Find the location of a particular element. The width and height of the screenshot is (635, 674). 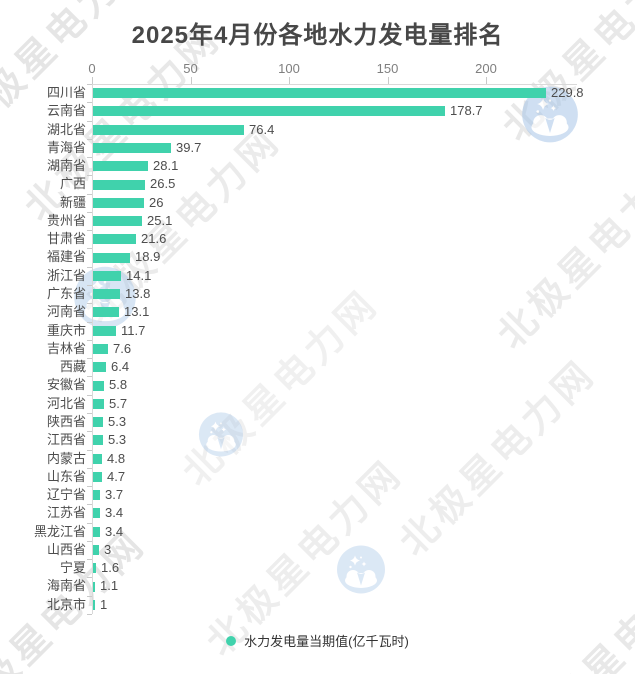

x-axis-tick-label: 200 is located at coordinates (486, 68).